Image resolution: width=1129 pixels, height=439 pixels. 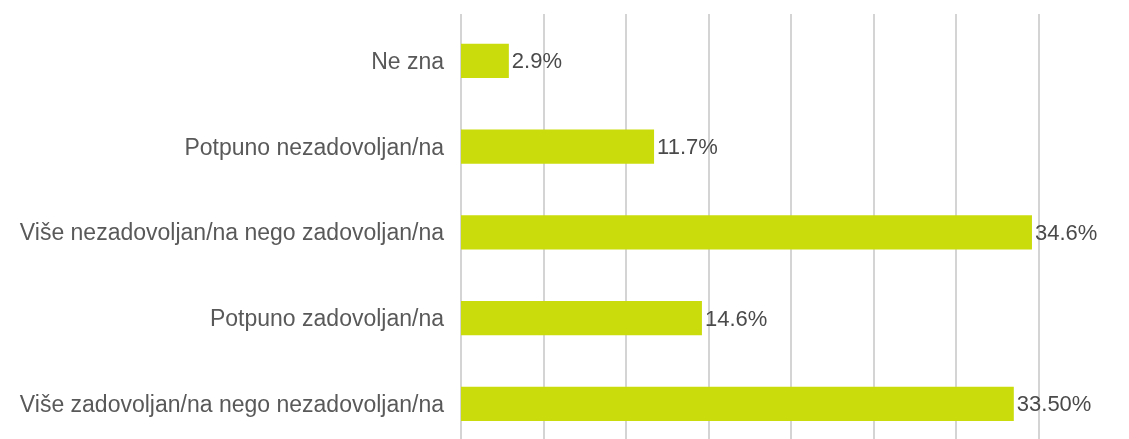 What do you see at coordinates (537, 61) in the screenshot?
I see `data-label: 2.9%` at bounding box center [537, 61].